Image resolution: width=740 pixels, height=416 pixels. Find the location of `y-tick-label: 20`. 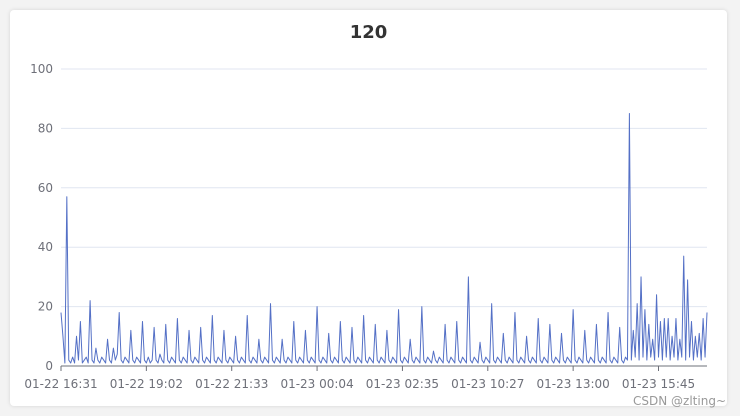

y-tick-label: 20 is located at coordinates (45, 307).